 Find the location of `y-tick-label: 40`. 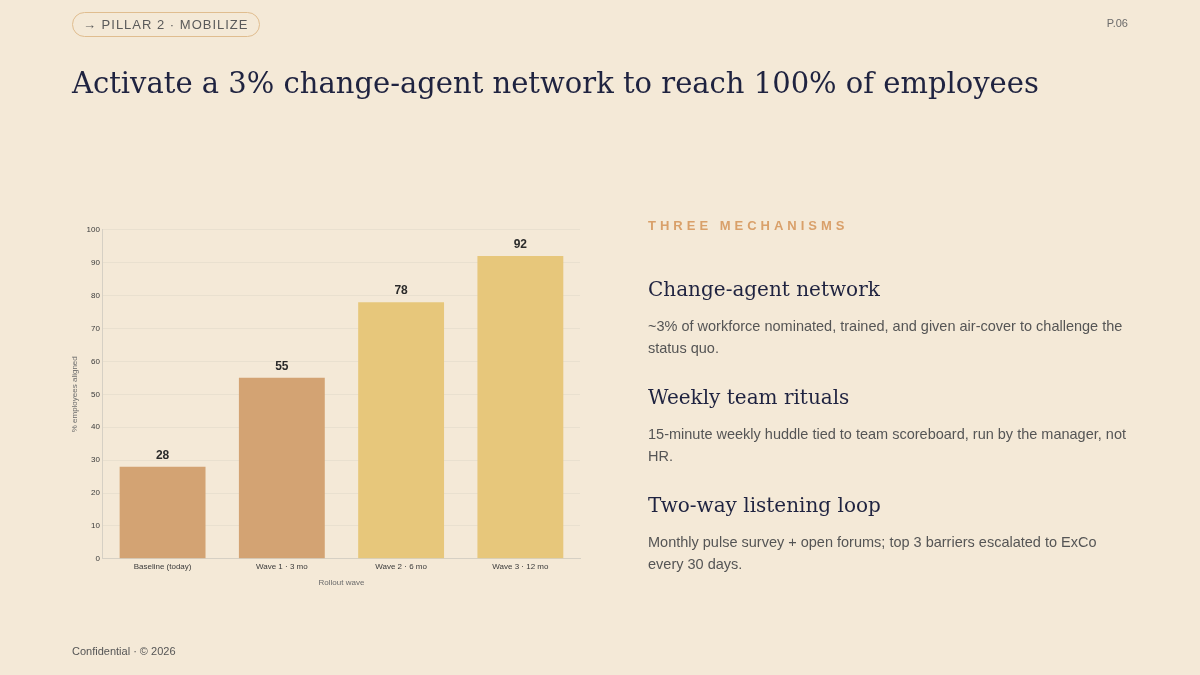

y-tick-label: 40 is located at coordinates (96, 427).